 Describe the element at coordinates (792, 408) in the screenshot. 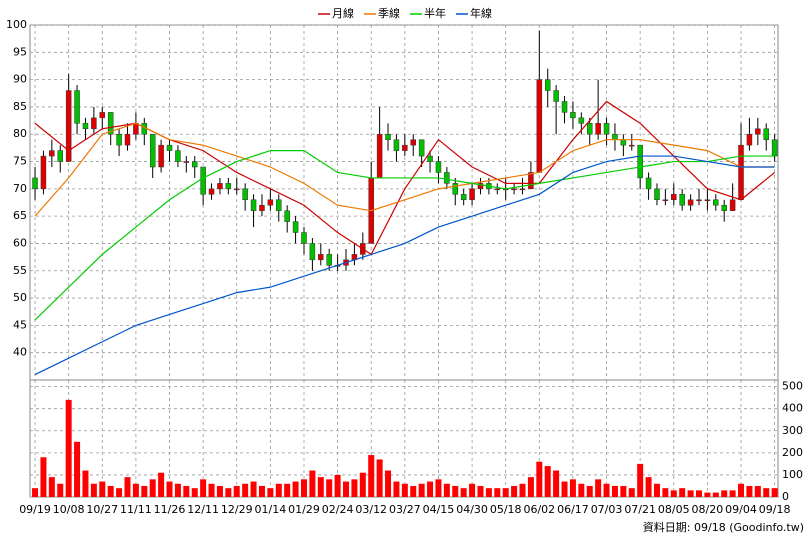

I see `y2-tick-label: 400` at that location.